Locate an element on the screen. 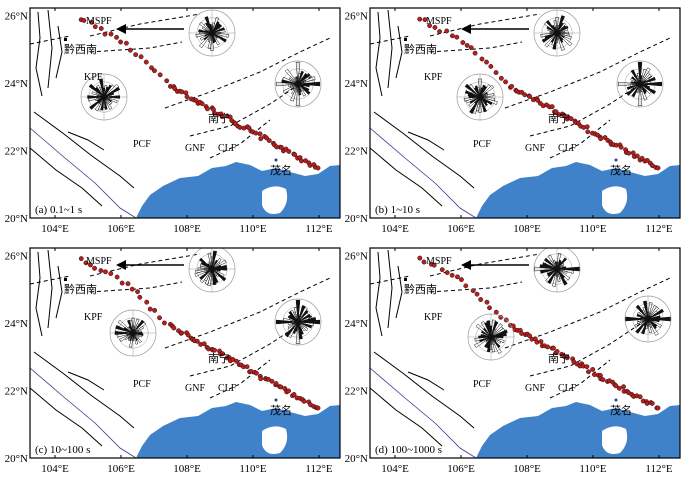 The width and height of the screenshot is (700, 480). label-kpf: KPF is located at coordinates (433, 317).